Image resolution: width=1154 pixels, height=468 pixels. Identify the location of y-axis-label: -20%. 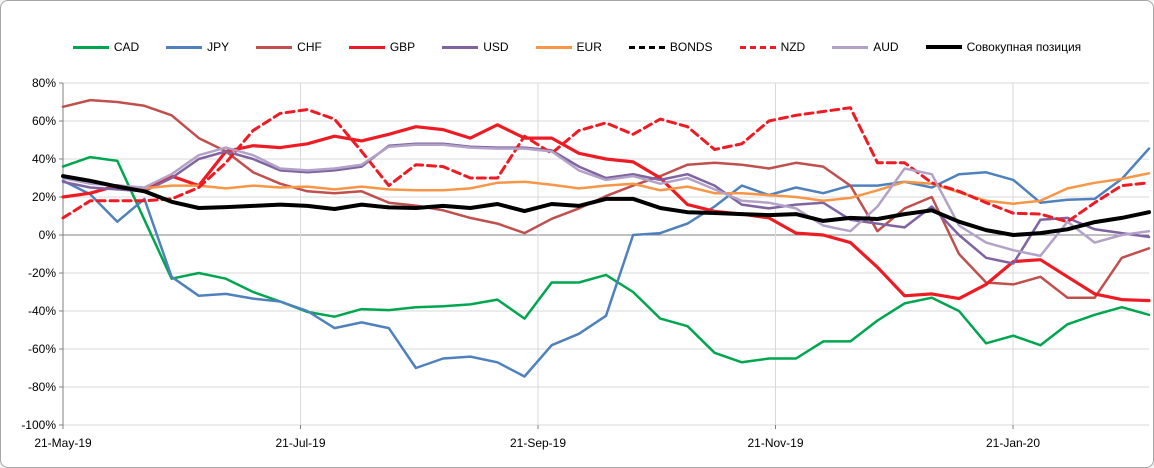
(42, 273).